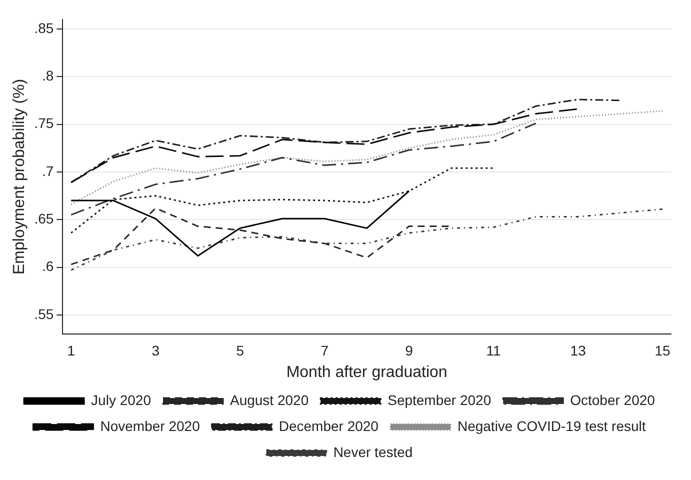 Image resolution: width=691 pixels, height=480 pixels. What do you see at coordinates (551, 426) in the screenshot?
I see `legend-label: Negative COVID-19 test result` at bounding box center [551, 426].